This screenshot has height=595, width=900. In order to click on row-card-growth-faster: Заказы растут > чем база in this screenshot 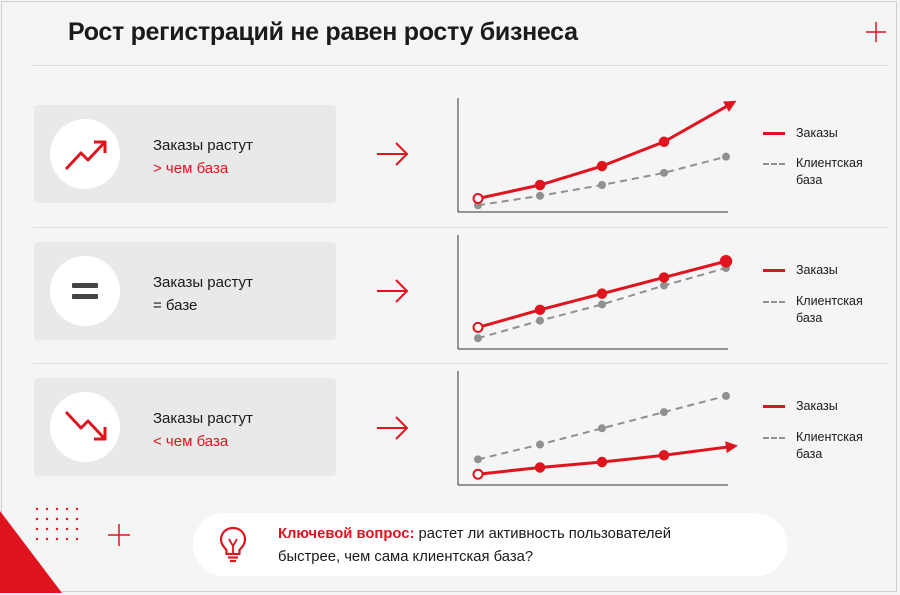, I will do `click(185, 154)`.